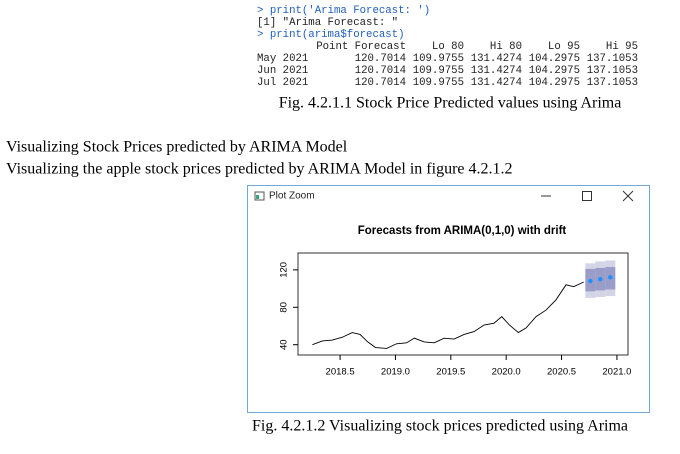 The image size is (680, 454). I want to click on plot-frame, so click(463, 304).